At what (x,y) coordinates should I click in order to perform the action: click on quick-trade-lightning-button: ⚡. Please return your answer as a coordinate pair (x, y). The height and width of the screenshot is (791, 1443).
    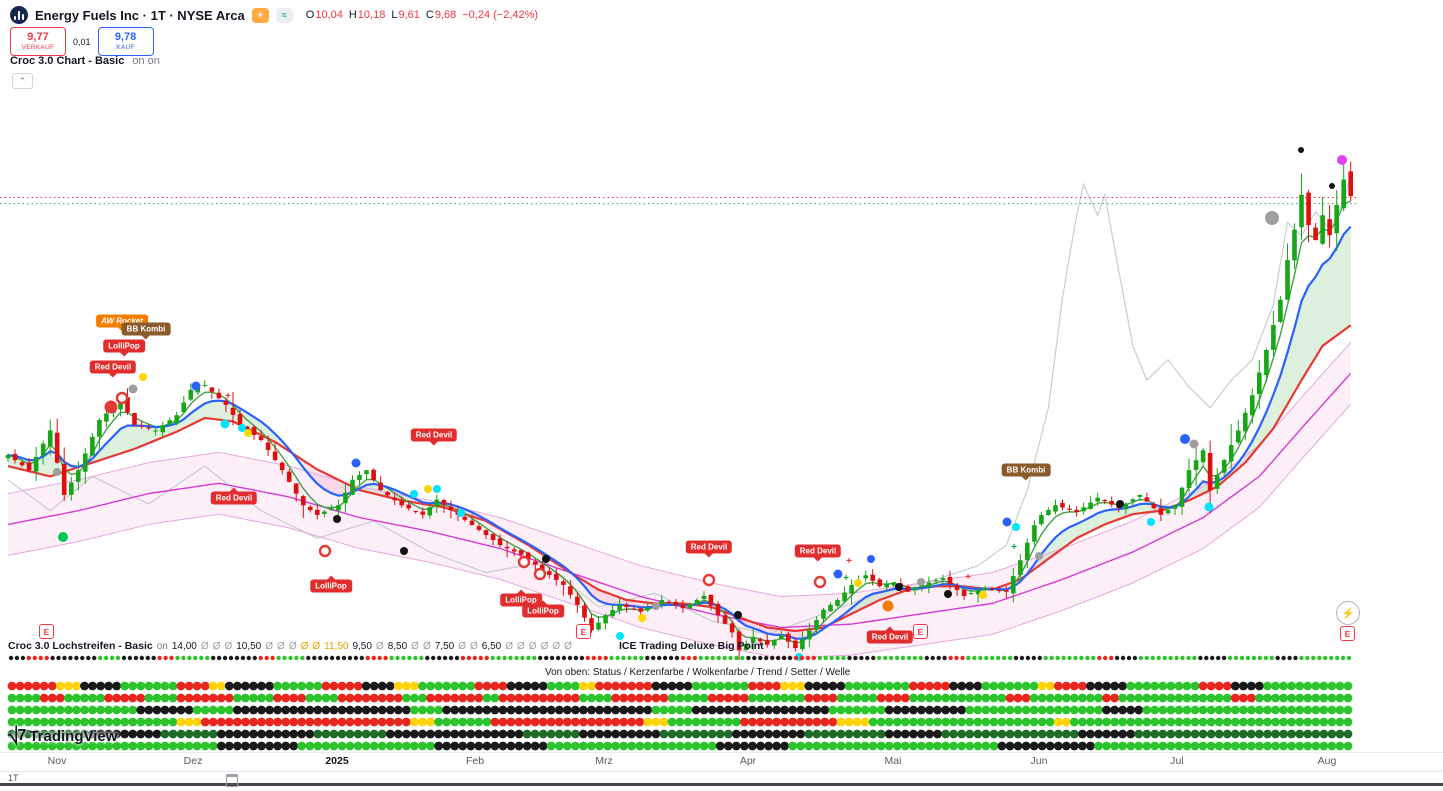
    Looking at the image, I should click on (1348, 613).